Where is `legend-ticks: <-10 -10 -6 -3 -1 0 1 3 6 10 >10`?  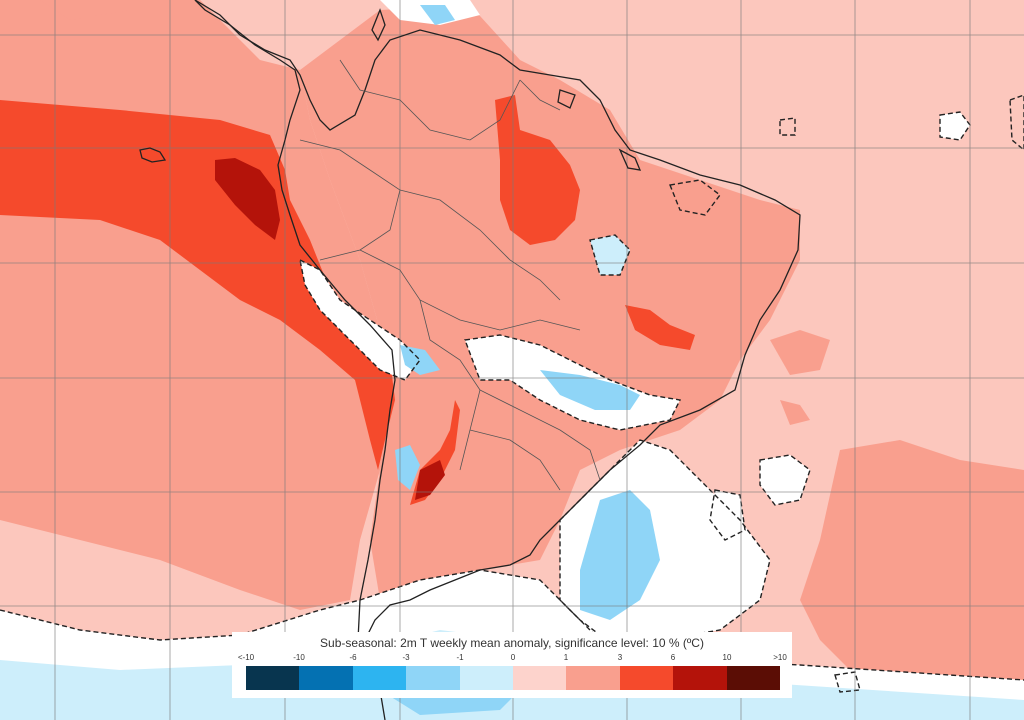 legend-ticks: <-10 -10 -6 -3 -1 0 1 3 6 10 >10 is located at coordinates (512, 660).